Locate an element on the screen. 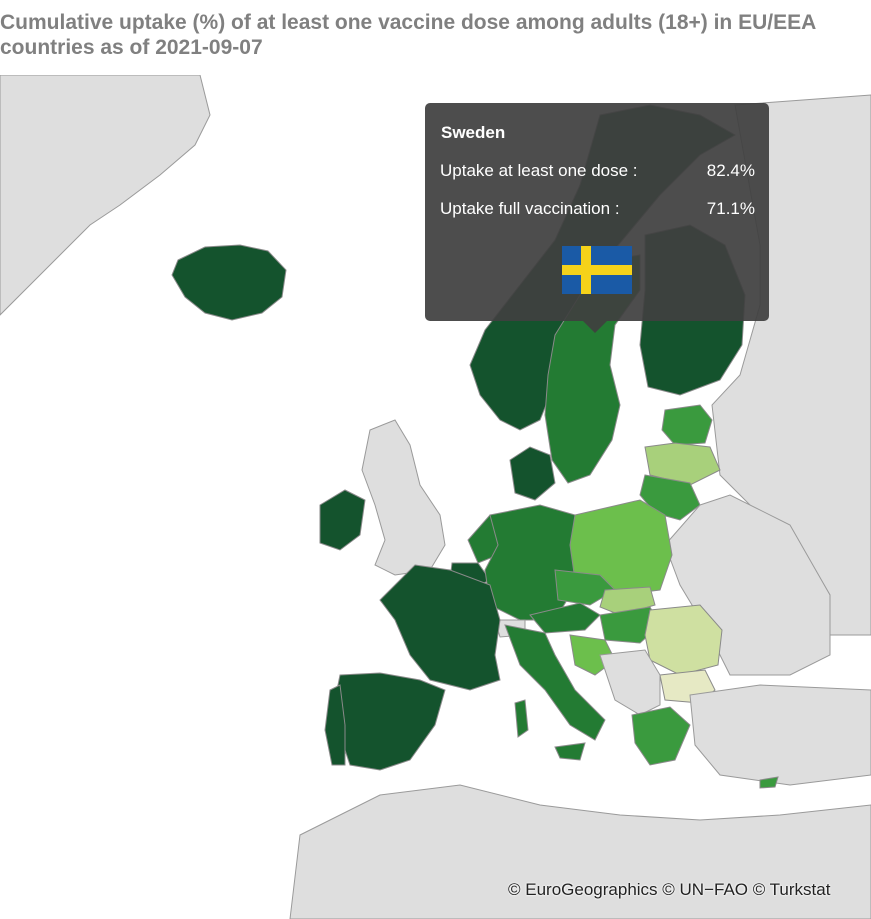 This screenshot has height=919, width=871. map-credit: © EuroGeographics © UN−FAO © Turkstat is located at coordinates (669, 889).